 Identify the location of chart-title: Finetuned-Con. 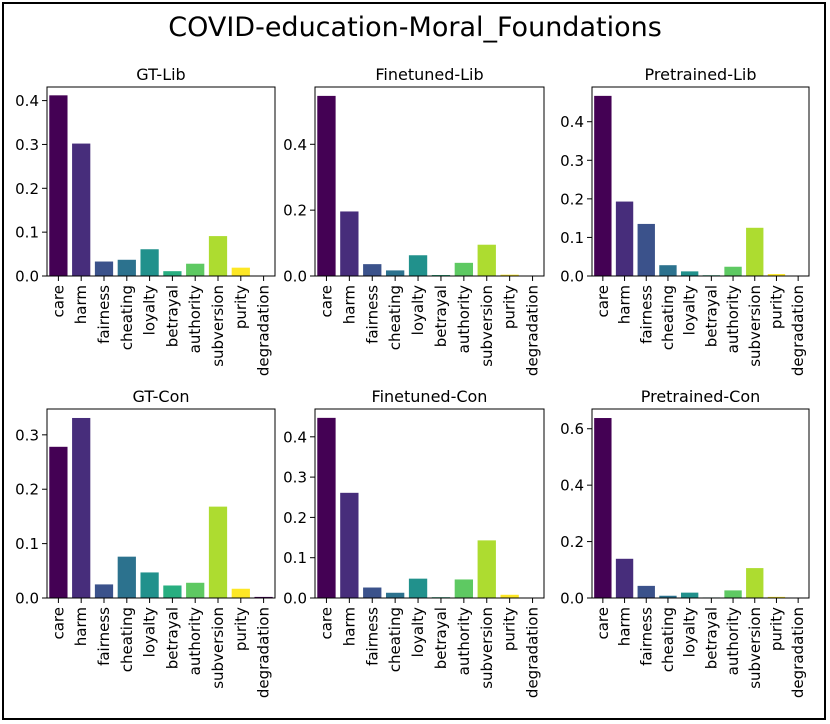
(430, 396).